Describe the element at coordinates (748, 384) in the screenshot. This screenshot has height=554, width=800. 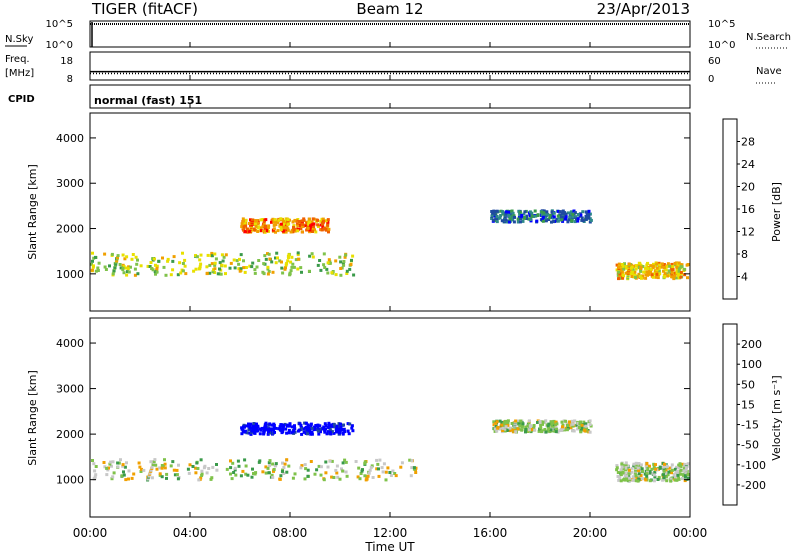
I see `velocity-colorbar-label-value: 50` at that location.